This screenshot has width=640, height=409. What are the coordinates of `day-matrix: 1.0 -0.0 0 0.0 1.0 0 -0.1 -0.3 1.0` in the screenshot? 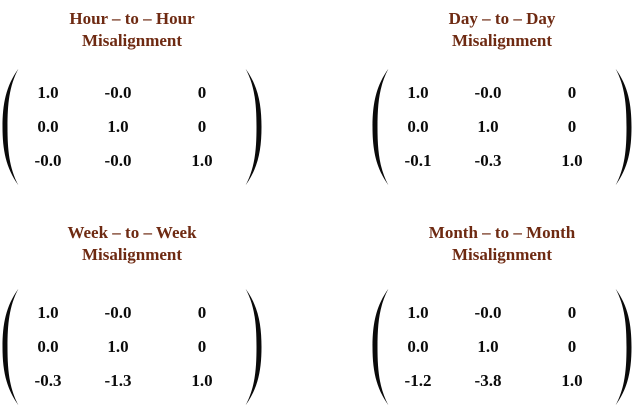 It's located at (502, 127).